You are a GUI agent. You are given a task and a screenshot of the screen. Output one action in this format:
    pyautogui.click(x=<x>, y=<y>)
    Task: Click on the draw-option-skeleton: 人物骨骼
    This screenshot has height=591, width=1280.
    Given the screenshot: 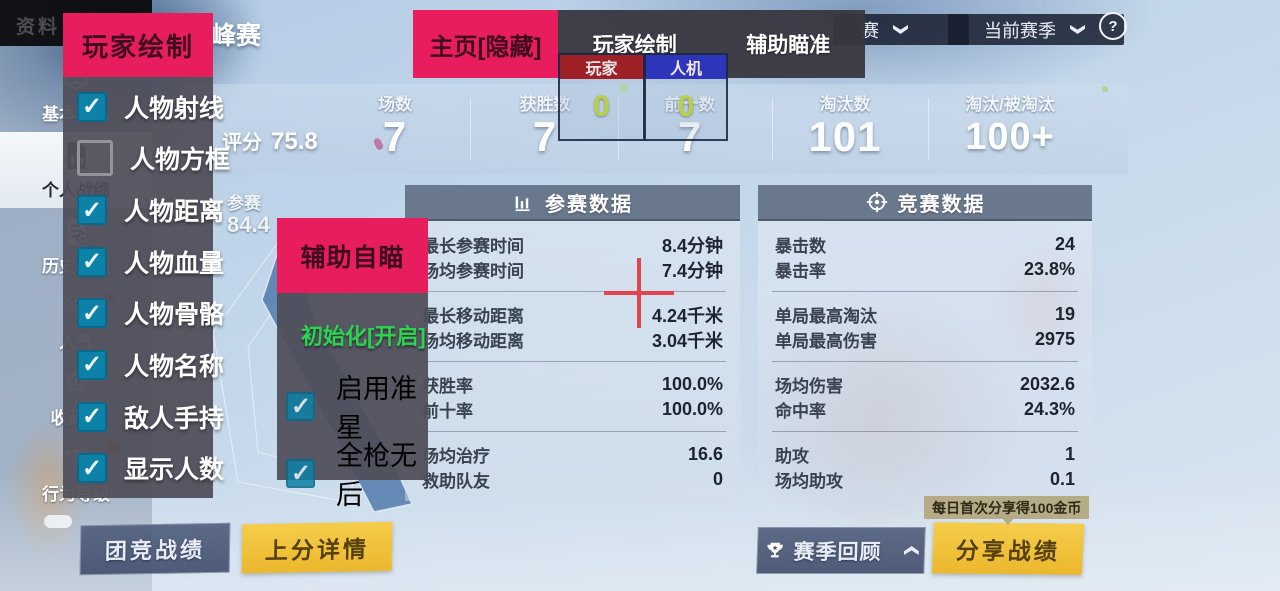 What is the action you would take?
    pyautogui.click(x=143, y=313)
    